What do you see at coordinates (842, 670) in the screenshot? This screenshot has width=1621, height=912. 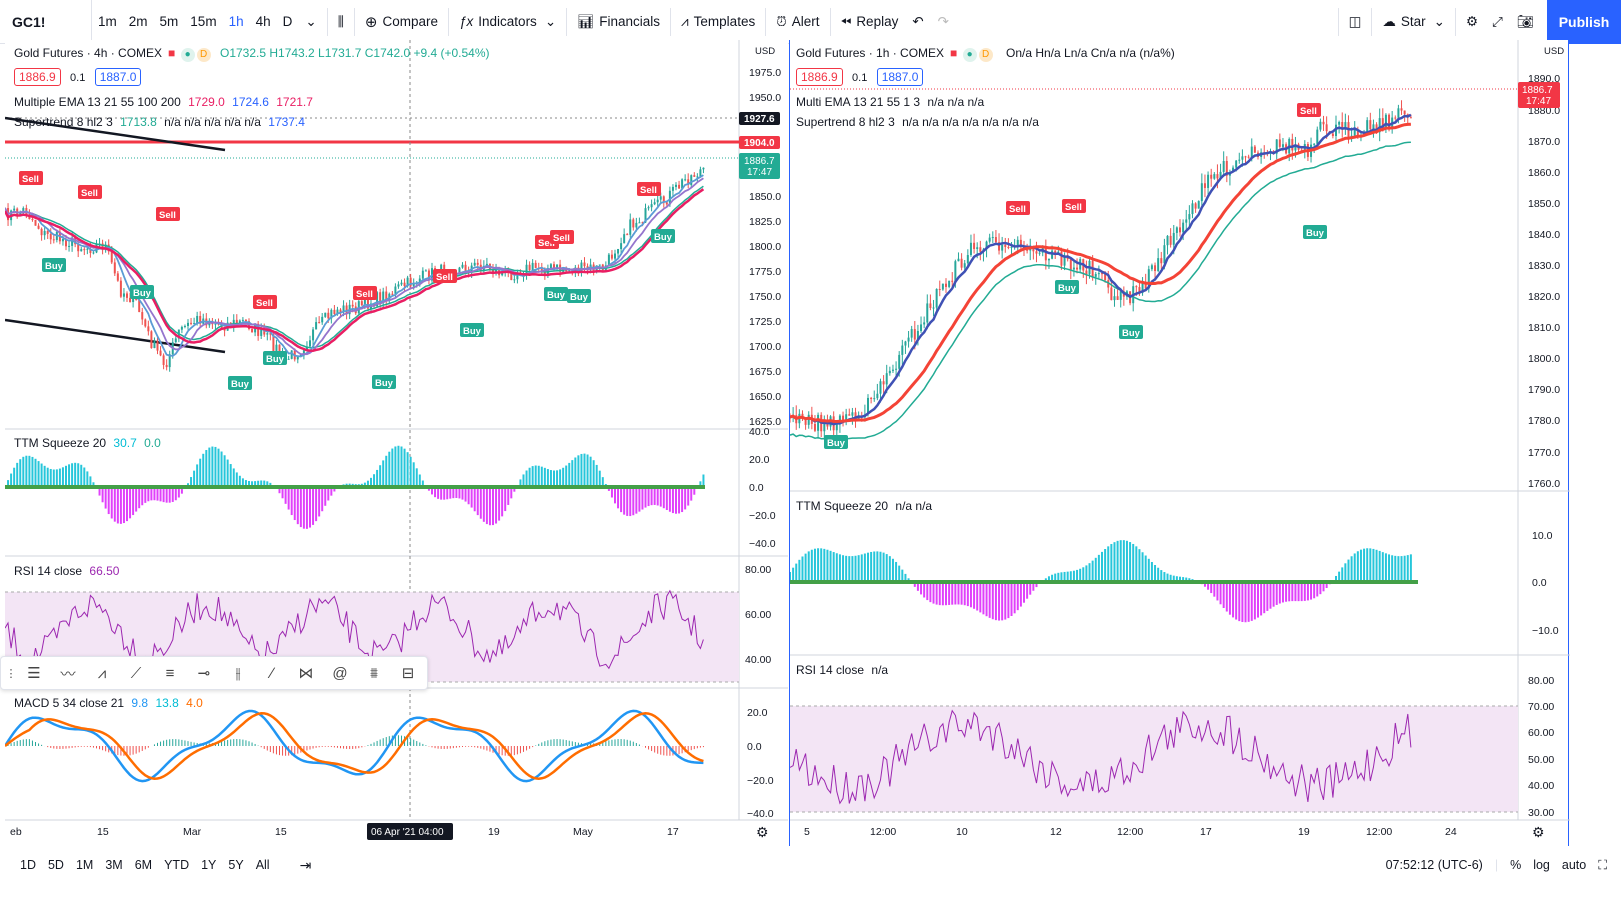 I see `right-rsi-legend: RSI 14 close n/a` at bounding box center [842, 670].